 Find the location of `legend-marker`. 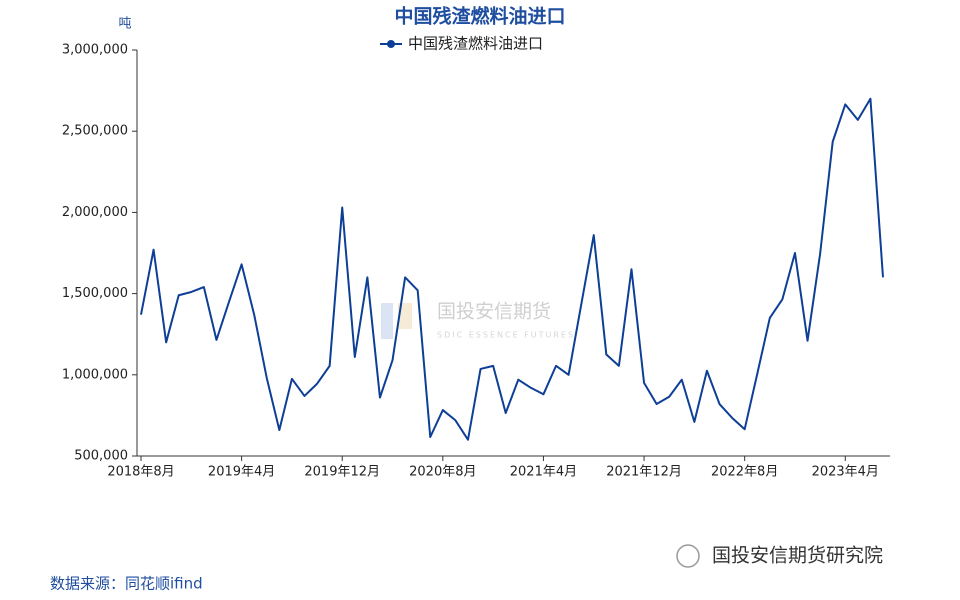

legend-marker is located at coordinates (391, 44).